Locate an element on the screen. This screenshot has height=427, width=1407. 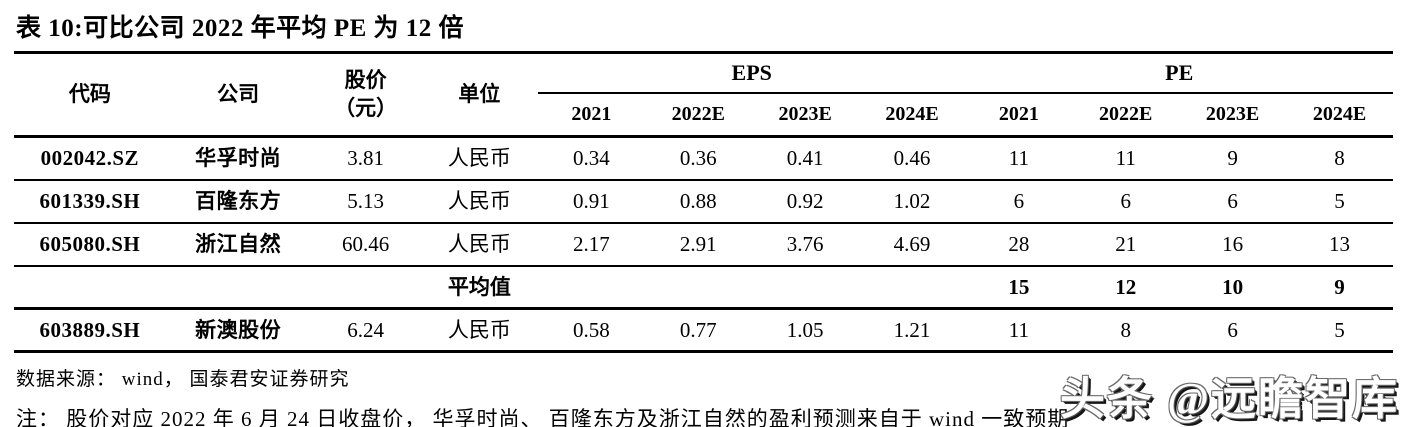
header-price: 股价 （元） is located at coordinates (365, 95).